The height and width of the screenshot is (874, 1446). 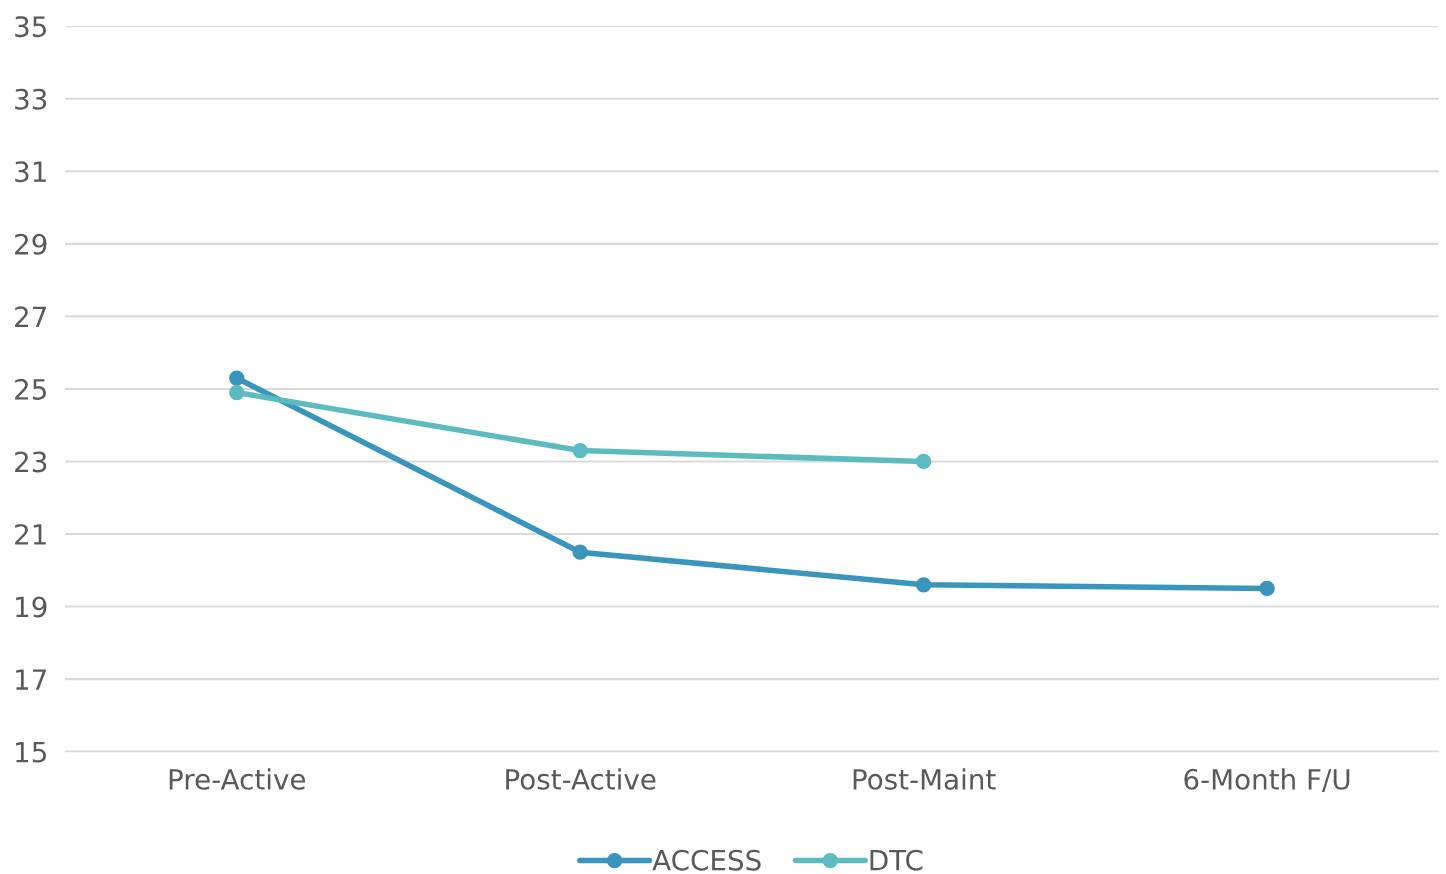 What do you see at coordinates (30, 534) in the screenshot?
I see `y-tick-label: 21` at bounding box center [30, 534].